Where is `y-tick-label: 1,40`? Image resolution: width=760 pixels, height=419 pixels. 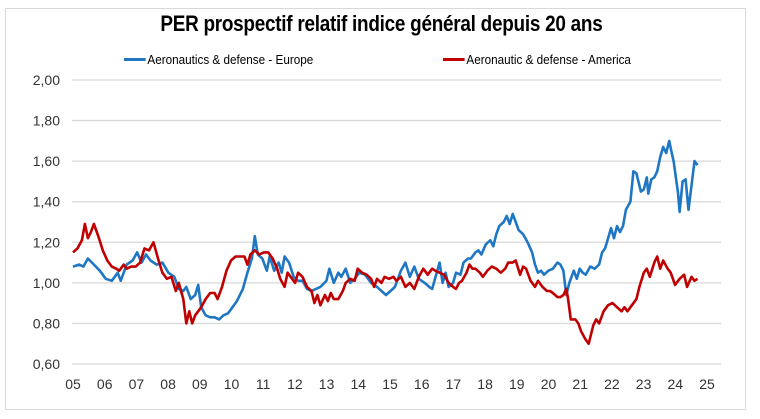
y-tick-label: 1,40 is located at coordinates (46, 202).